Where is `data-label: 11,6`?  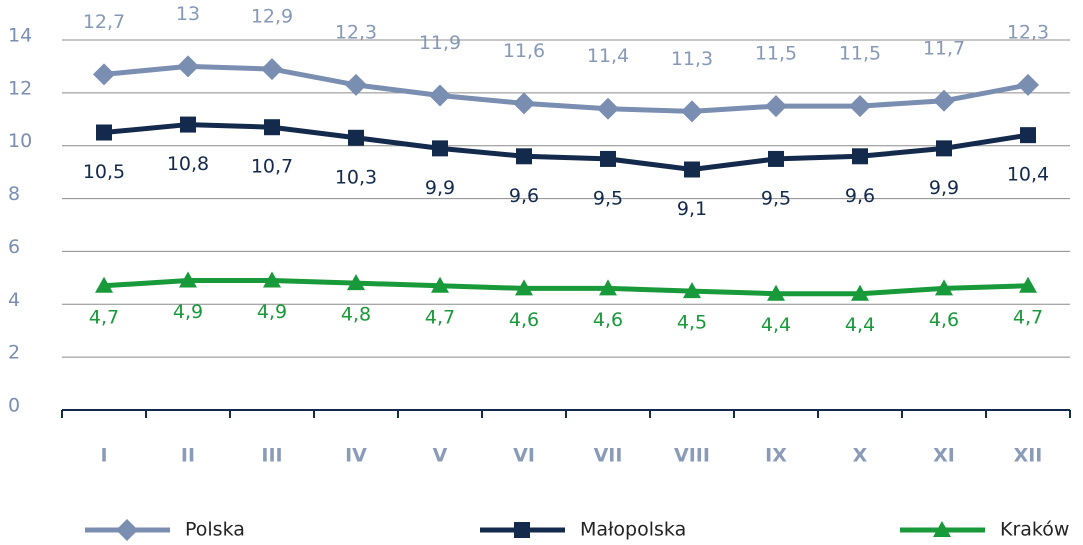 data-label: 11,6 is located at coordinates (524, 51).